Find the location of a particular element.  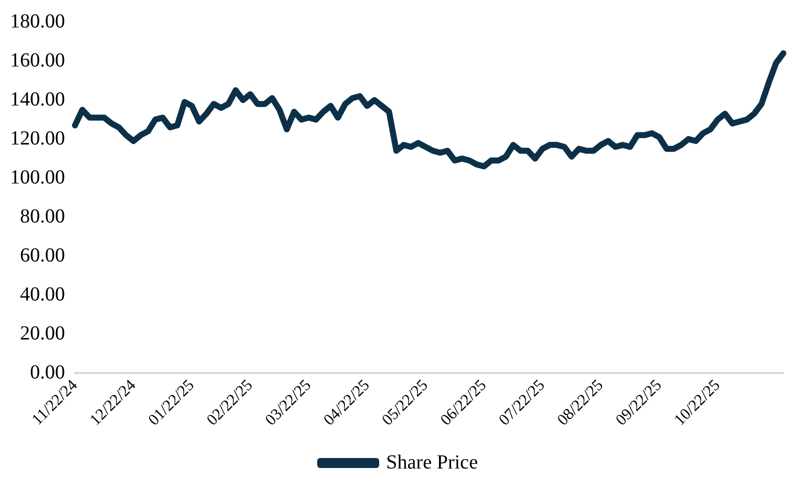

y-tick-label: 160.00 is located at coordinates (37, 60).